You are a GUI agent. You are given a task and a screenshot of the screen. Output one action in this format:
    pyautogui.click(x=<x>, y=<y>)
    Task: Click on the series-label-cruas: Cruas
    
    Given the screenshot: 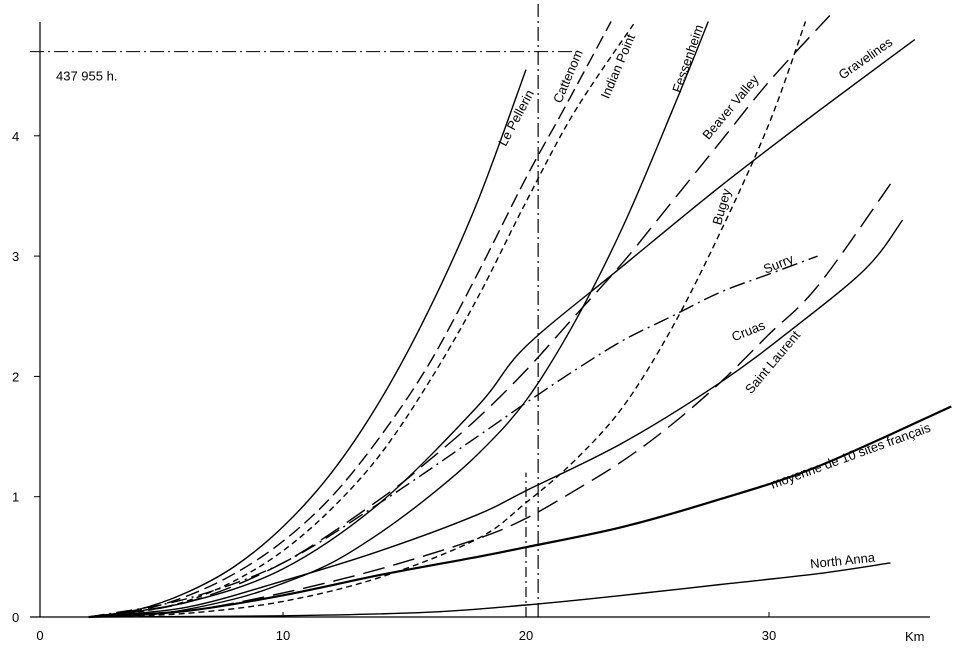 What is the action you would take?
    pyautogui.click(x=748, y=330)
    